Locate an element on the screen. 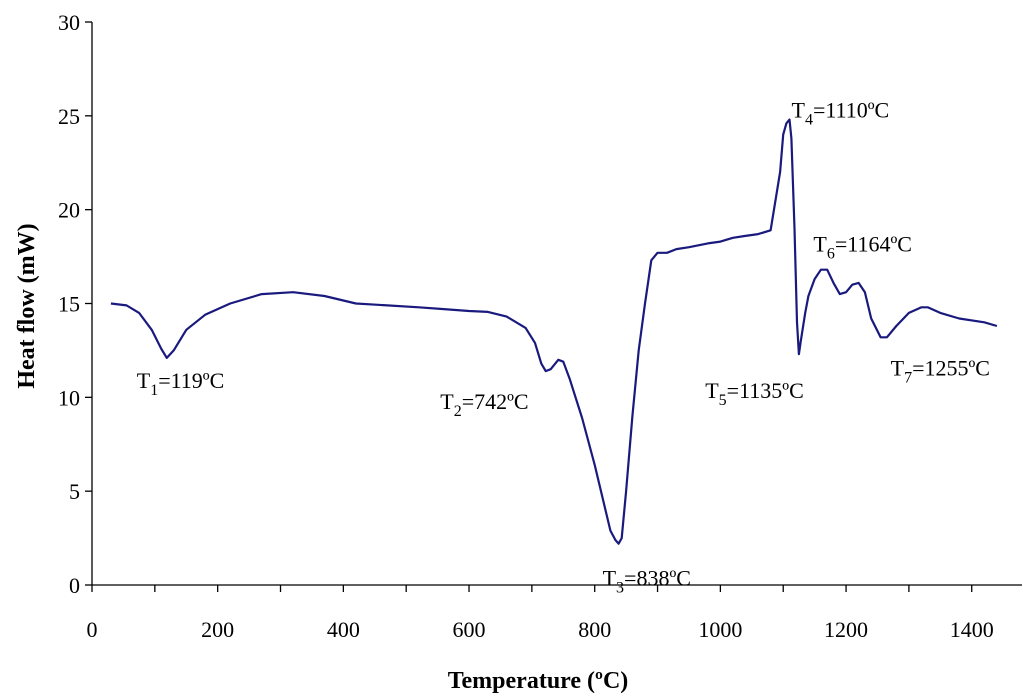 The height and width of the screenshot is (696, 1023). peak-label-subscript: 4 is located at coordinates (809, 120).